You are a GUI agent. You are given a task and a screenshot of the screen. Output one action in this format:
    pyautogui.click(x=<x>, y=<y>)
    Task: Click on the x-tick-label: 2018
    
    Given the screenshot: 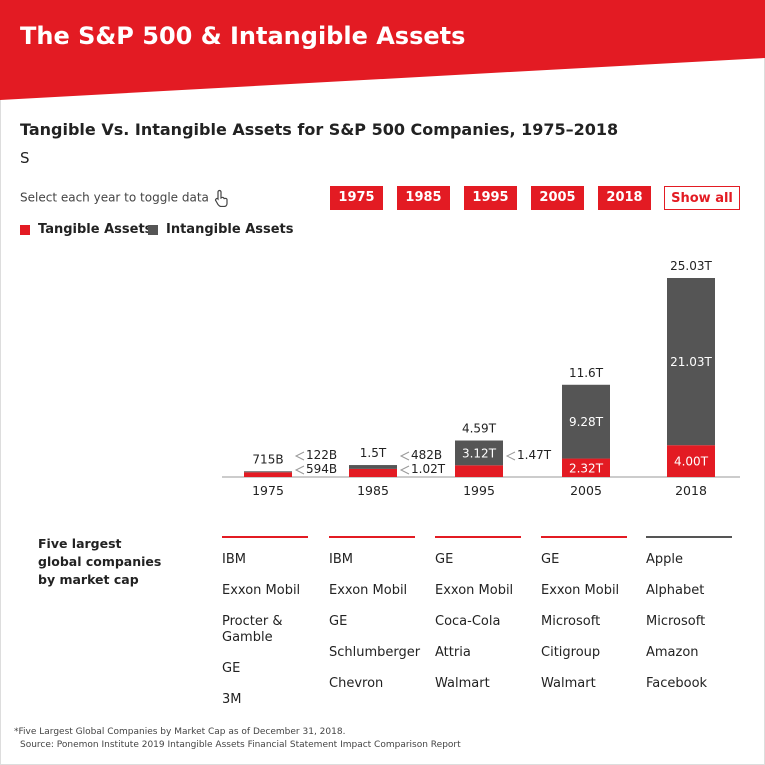 What is the action you would take?
    pyautogui.click(x=691, y=490)
    